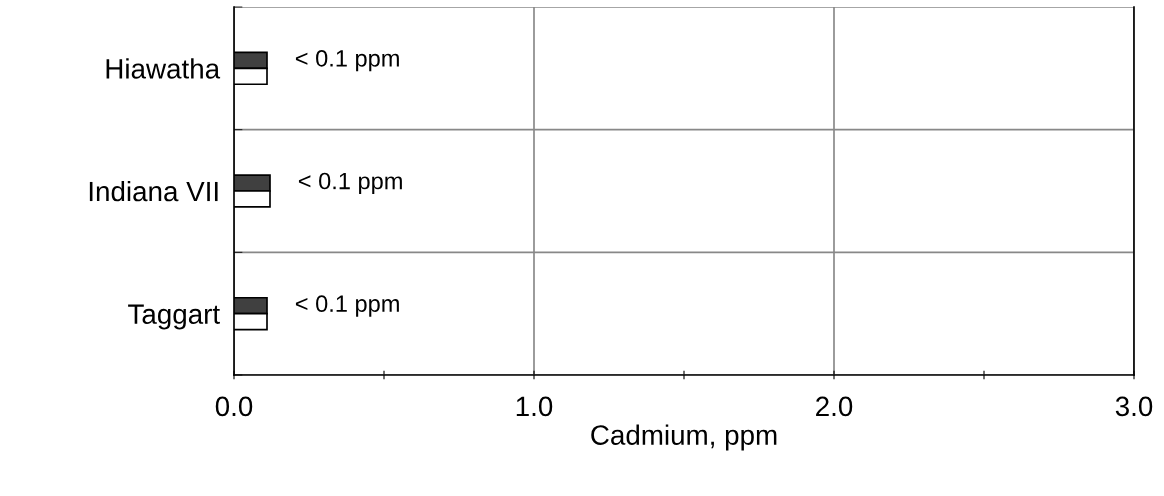 Image resolution: width=1164 pixels, height=496 pixels. Describe the element at coordinates (1134, 406) in the screenshot. I see `x-tick-label: 3.0` at that location.